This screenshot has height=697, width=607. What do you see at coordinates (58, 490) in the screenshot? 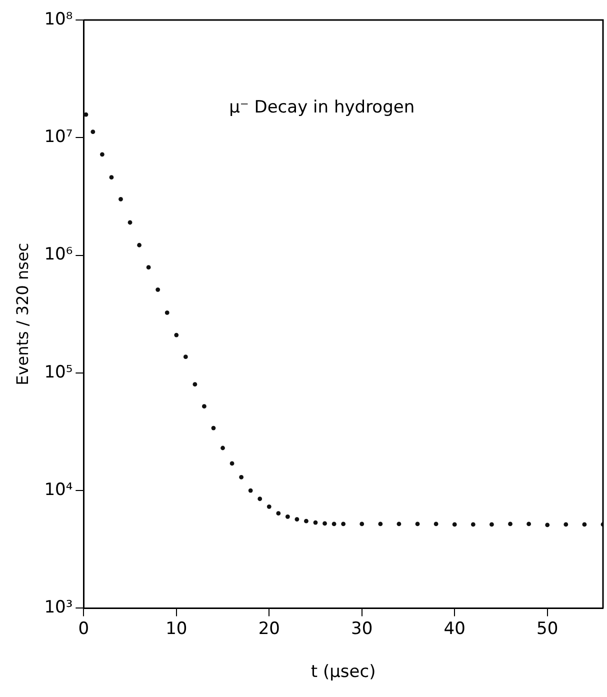
I see `y-tick-label: 10⁴` at bounding box center [58, 490].